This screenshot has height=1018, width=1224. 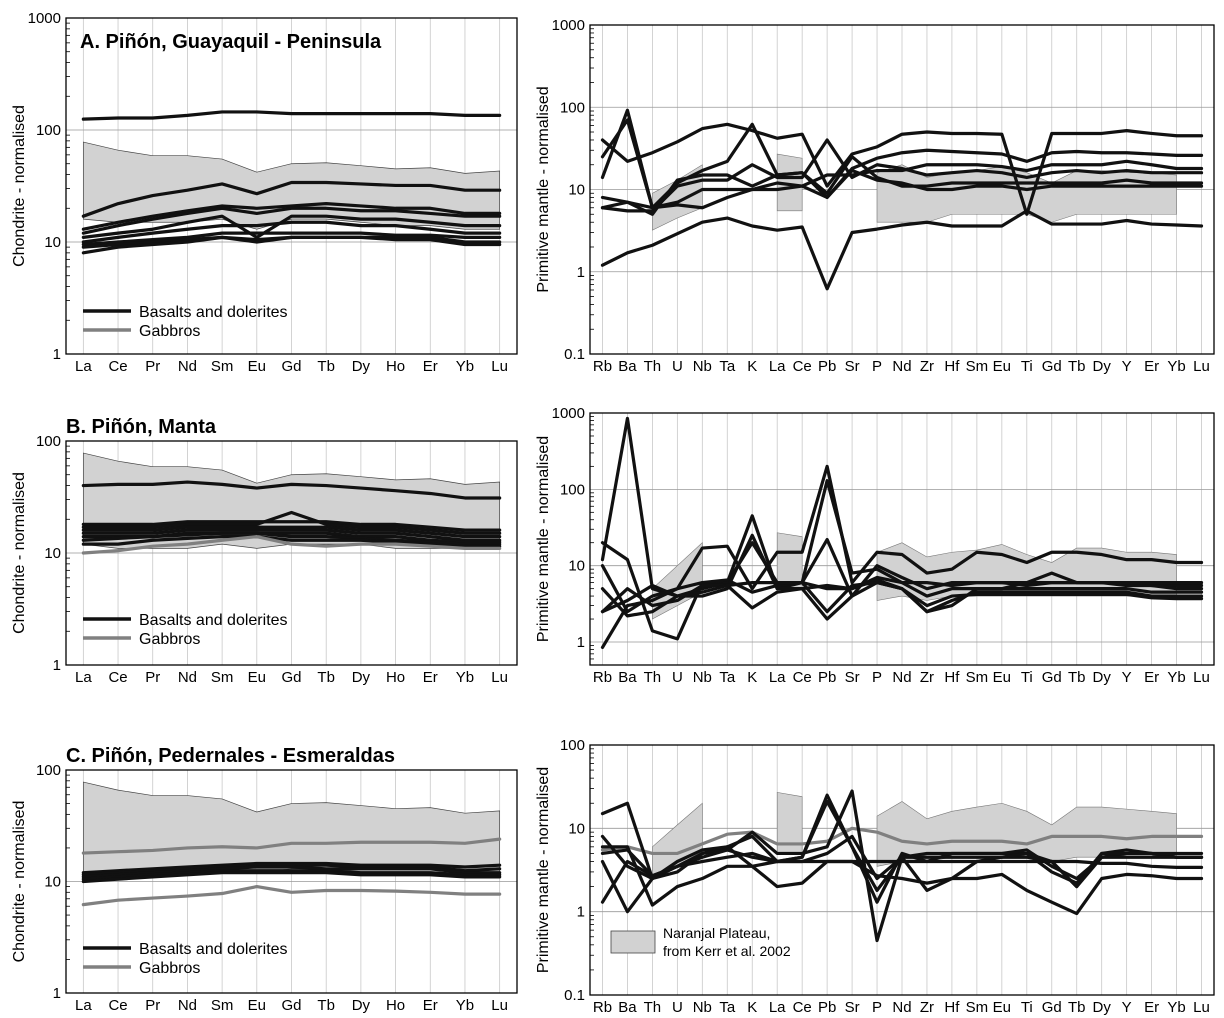 I want to click on panel-title: A. Piñón, Guayaquil - Peninsula, so click(x=231, y=42).